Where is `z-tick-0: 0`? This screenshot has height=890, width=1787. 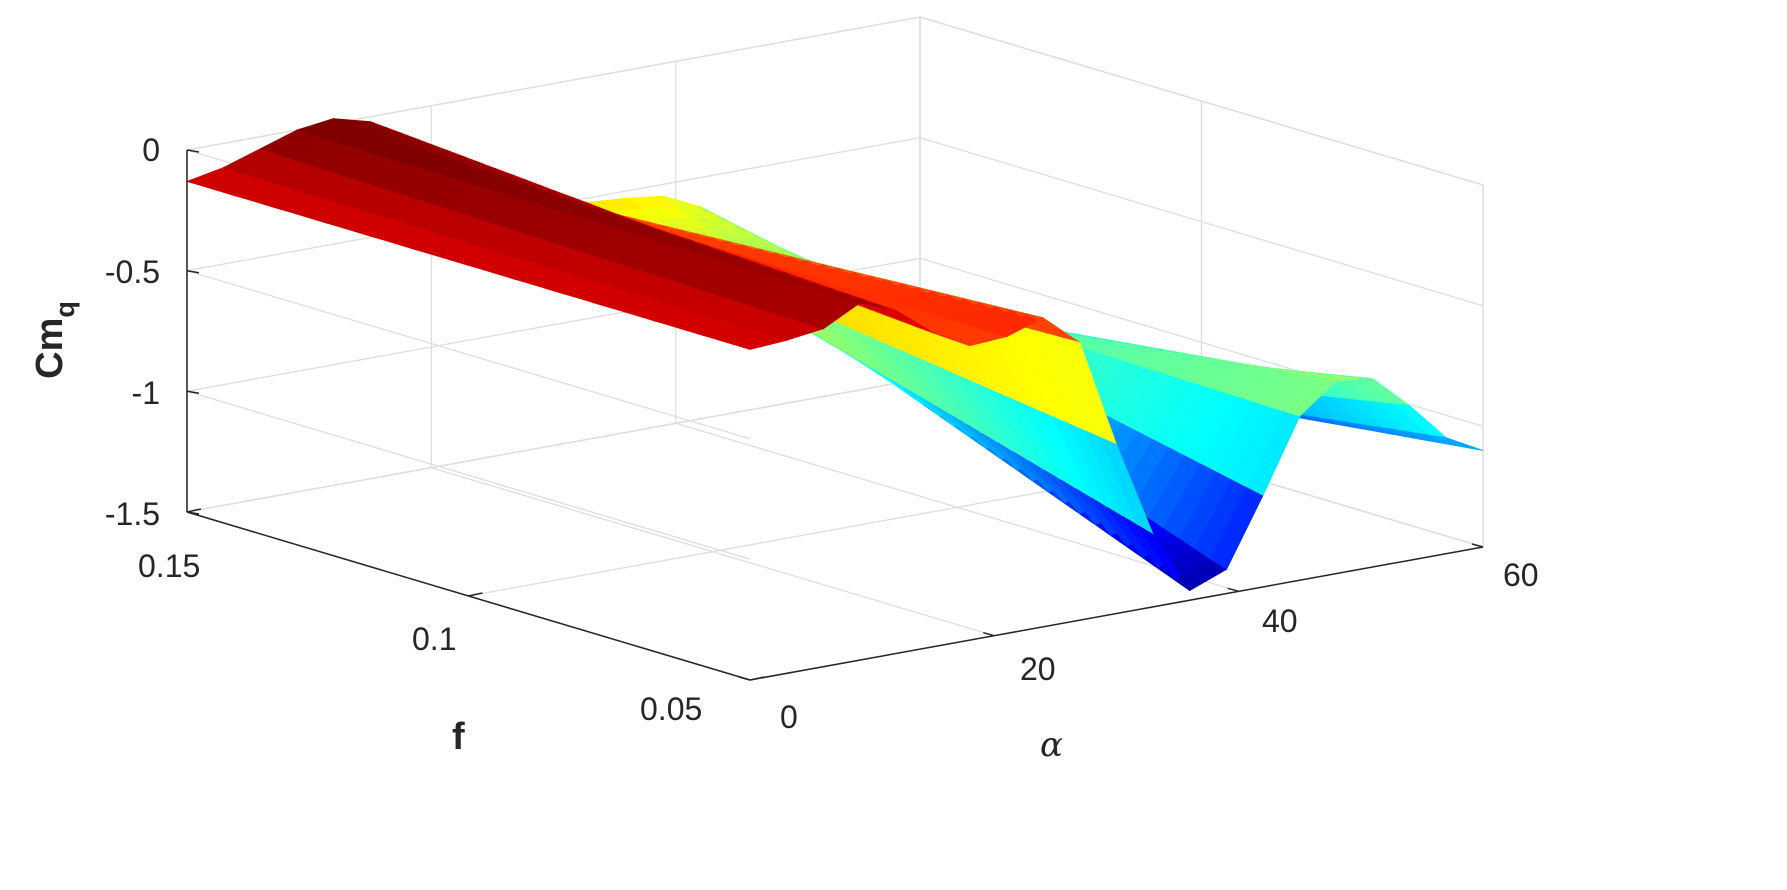
z-tick-0: 0 is located at coordinates (151, 150).